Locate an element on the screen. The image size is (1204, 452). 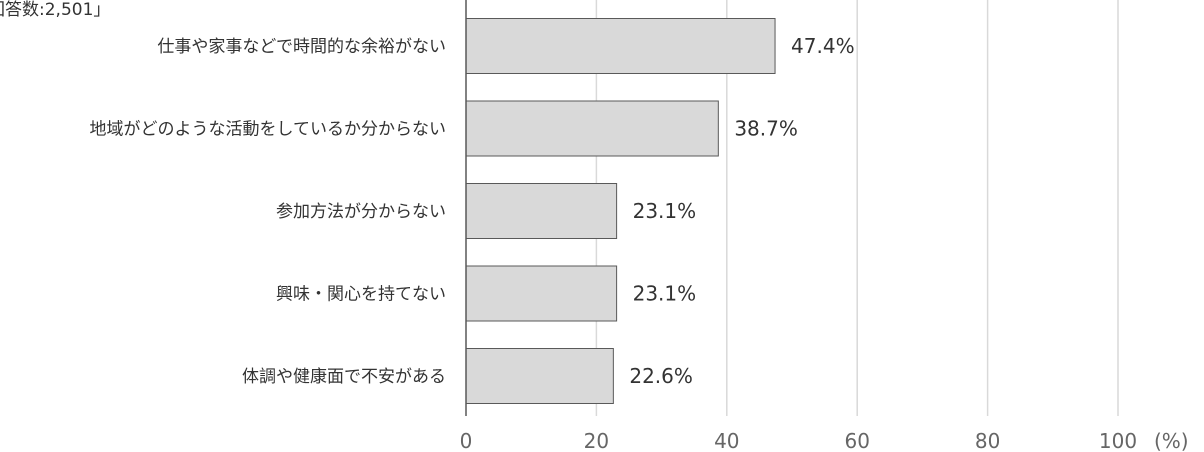
respondent-count-note: 回答数:2,501」 is located at coordinates (55, 10).